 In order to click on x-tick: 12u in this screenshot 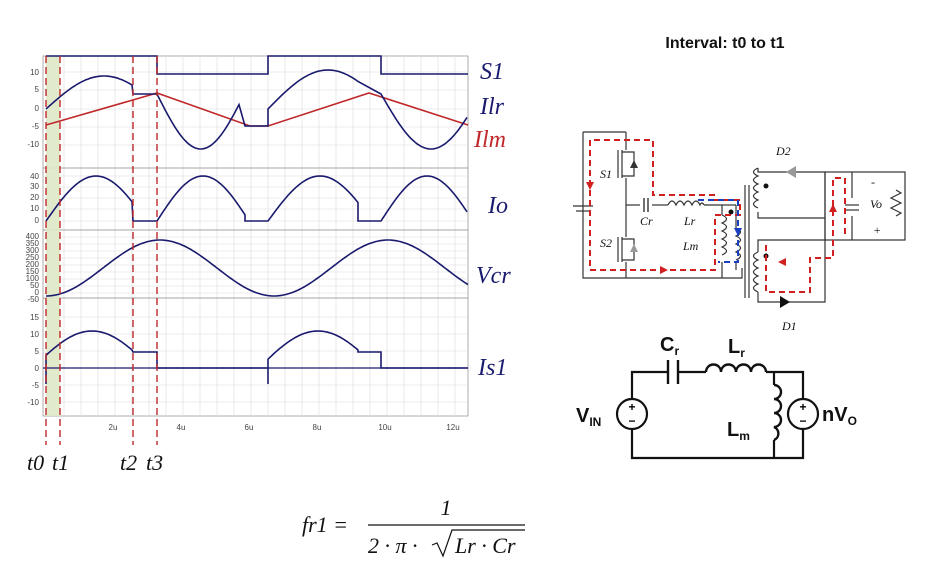, I will do `click(452, 427)`.